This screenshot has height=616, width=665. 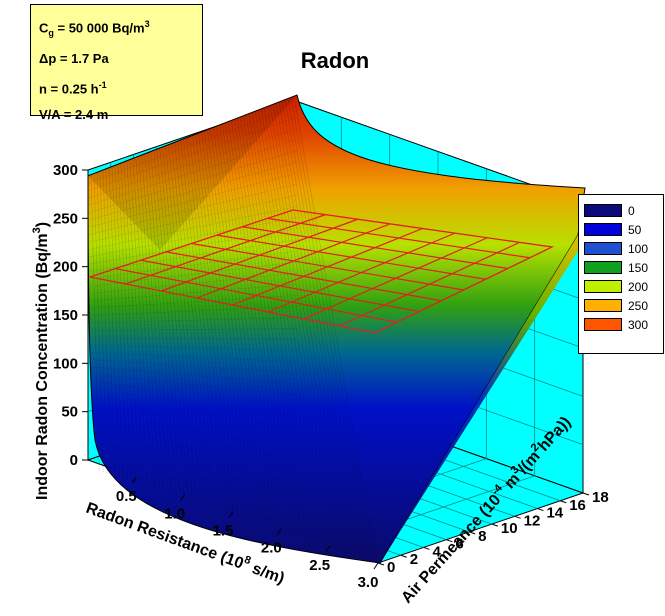 What do you see at coordinates (437, 551) in the screenshot?
I see `y-tick-label: 4` at bounding box center [437, 551].